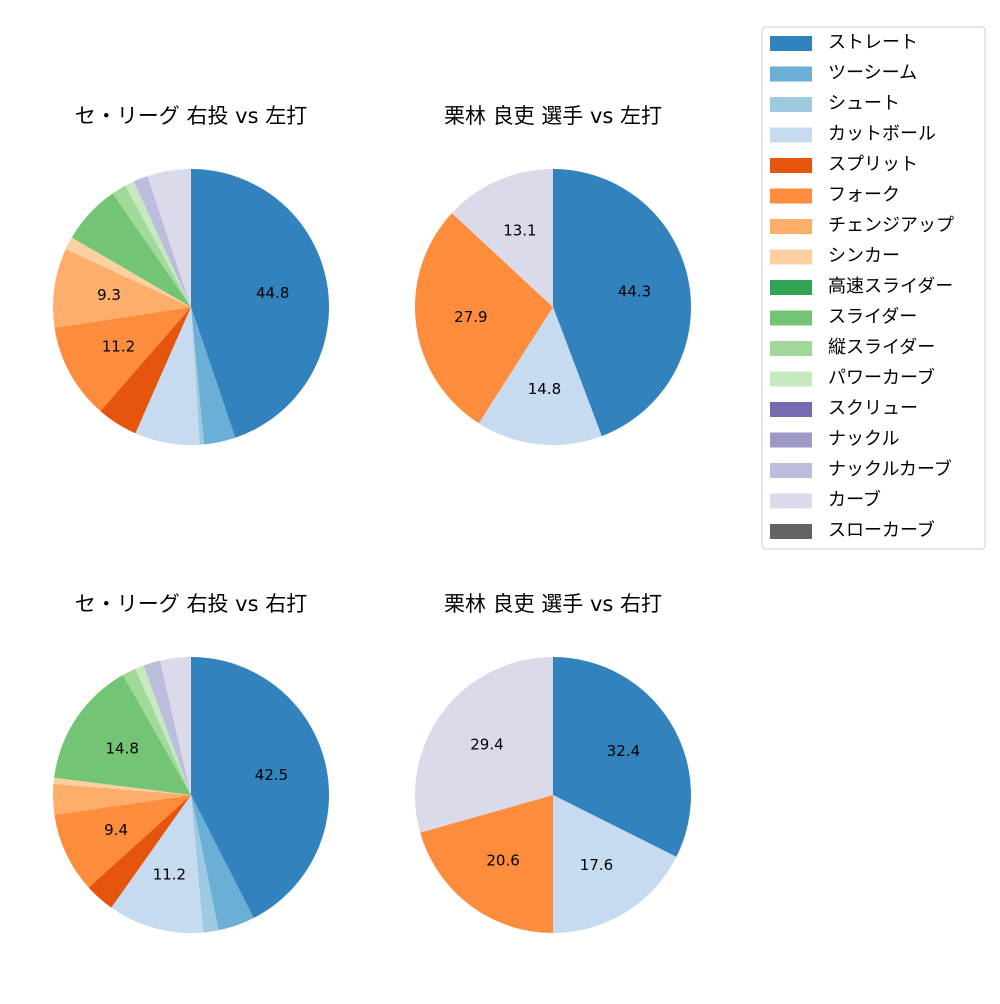 The height and width of the screenshot is (1004, 1000). What do you see at coordinates (553, 116) in the screenshot?
I see `chart-title: 栗林 良吏 選手 vs 左打` at bounding box center [553, 116].